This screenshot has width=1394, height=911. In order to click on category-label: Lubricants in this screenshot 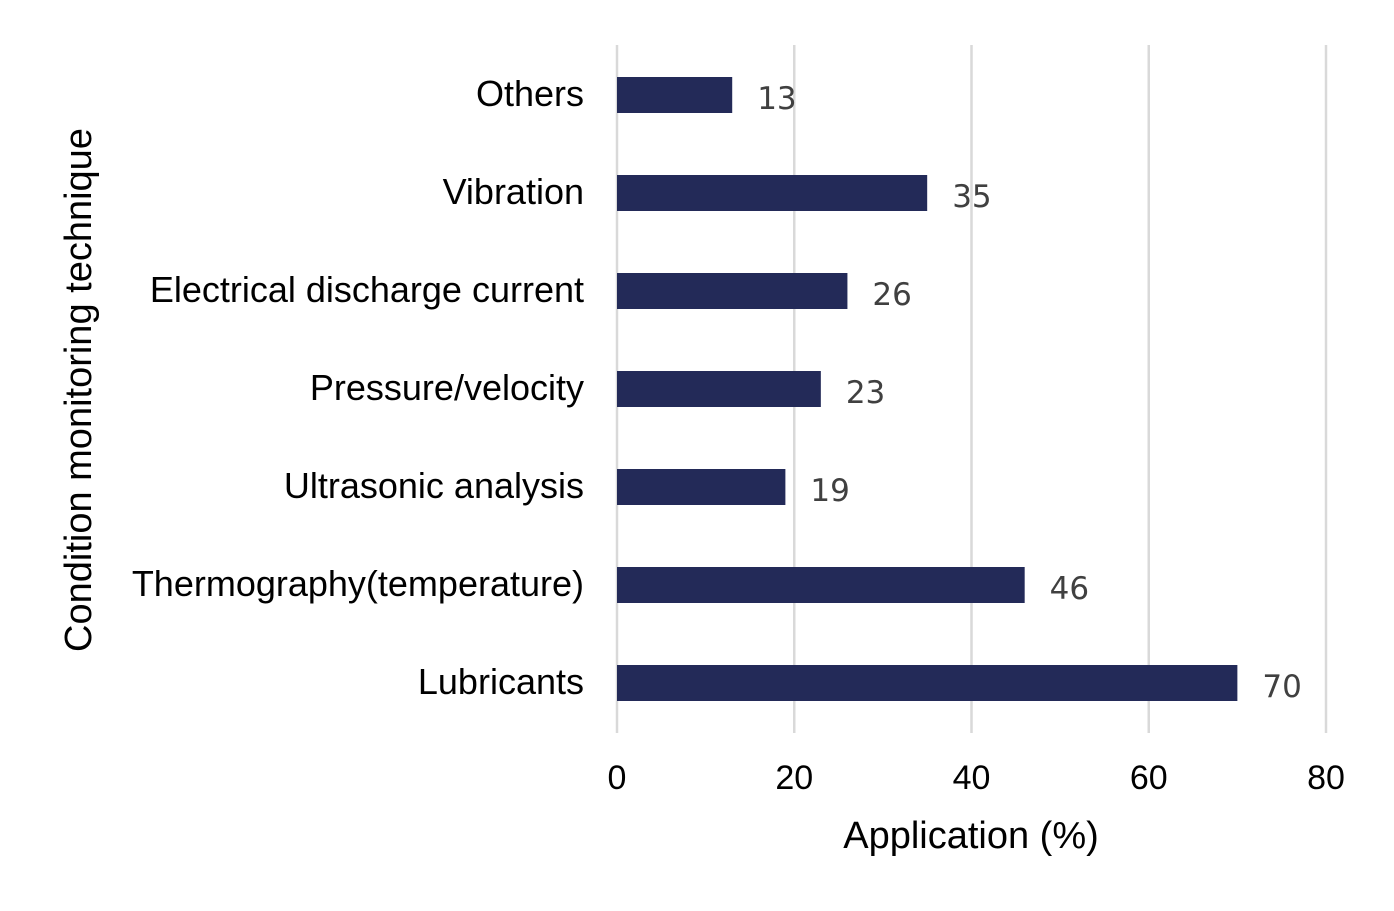, I will do `click(501, 681)`.